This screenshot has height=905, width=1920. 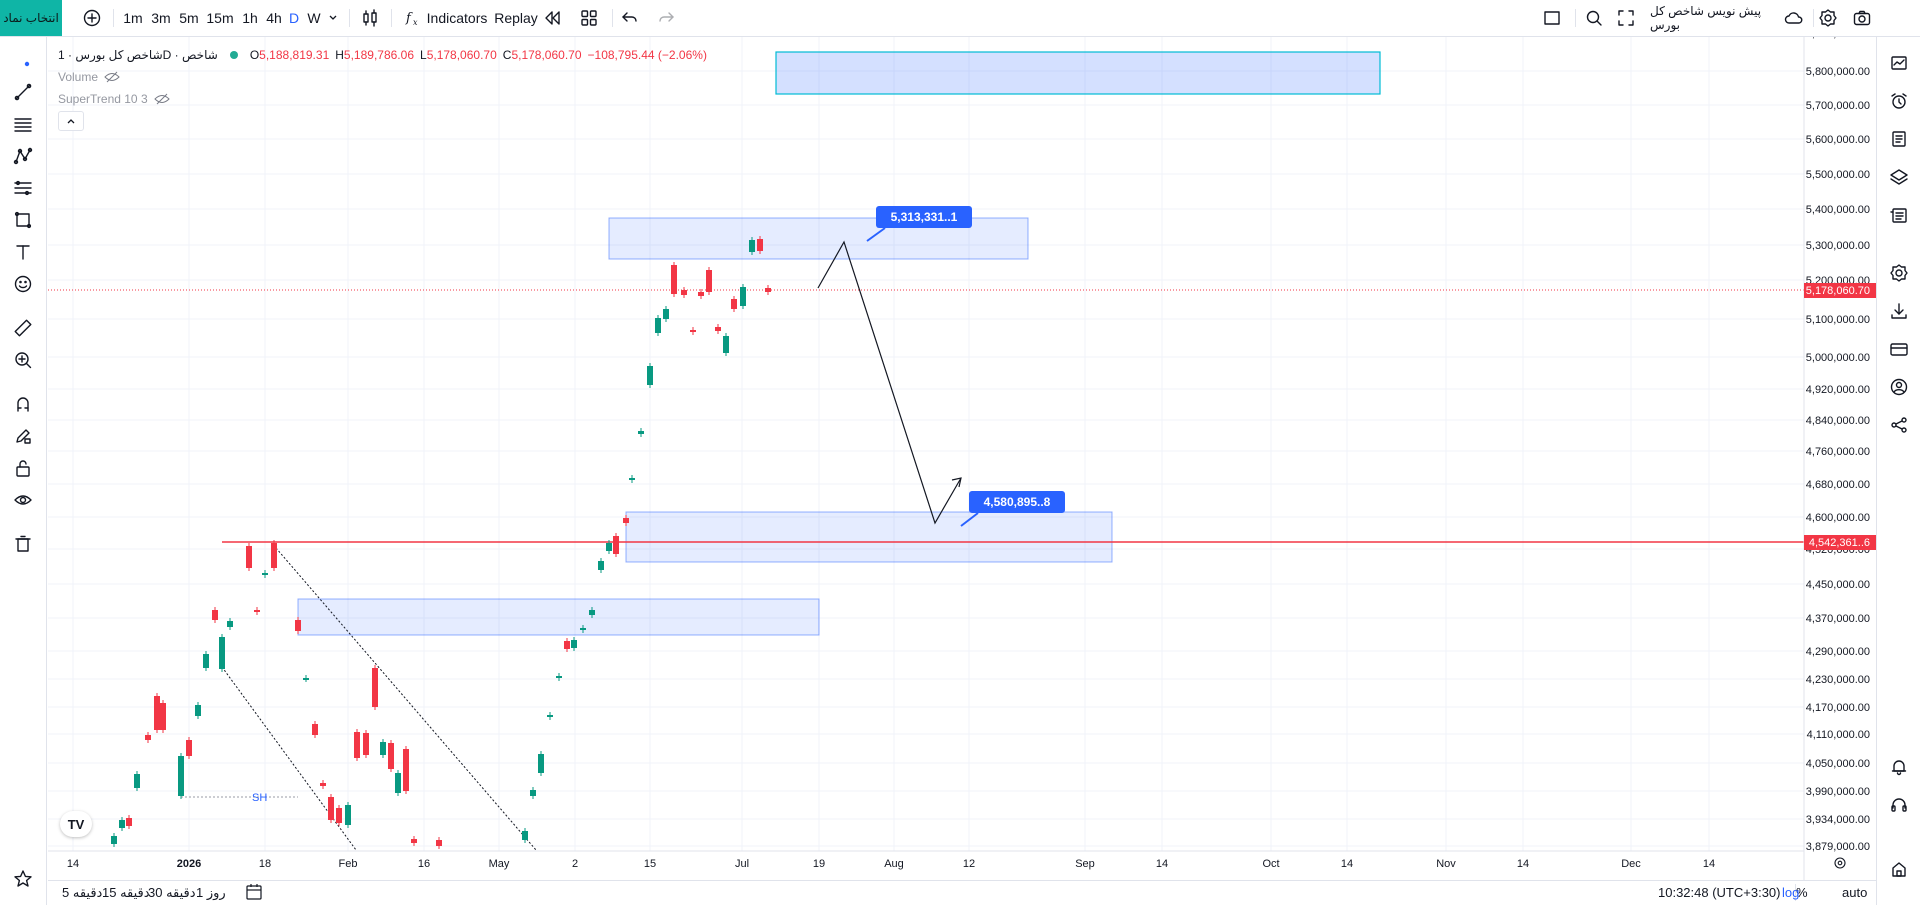 What do you see at coordinates (370, 18) in the screenshot?
I see `chart-type-button` at bounding box center [370, 18].